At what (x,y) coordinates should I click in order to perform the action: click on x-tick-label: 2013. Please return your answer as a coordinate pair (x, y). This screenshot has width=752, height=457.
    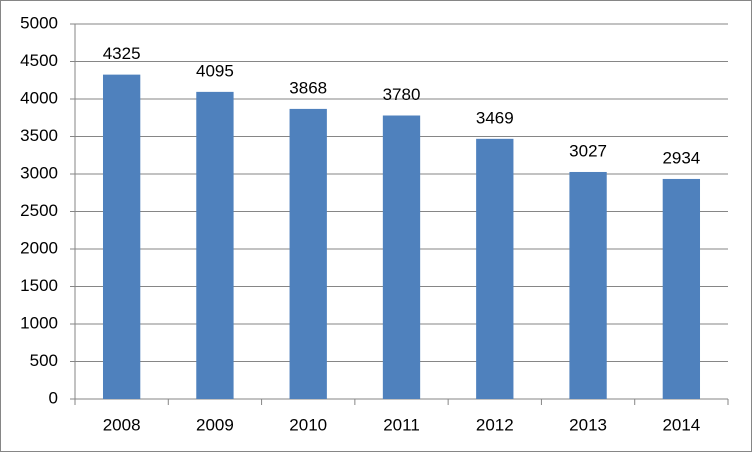
    Looking at the image, I should click on (588, 424).